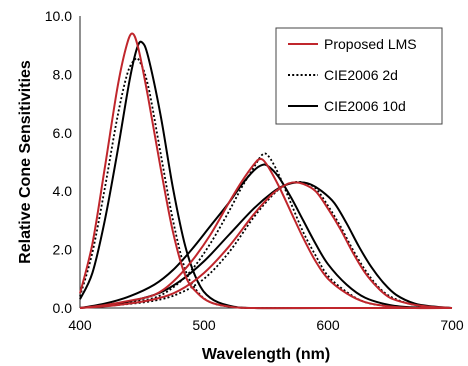  Describe the element at coordinates (370, 44) in the screenshot. I see `legend-label-proposed-lms: Proposed LMS` at that location.